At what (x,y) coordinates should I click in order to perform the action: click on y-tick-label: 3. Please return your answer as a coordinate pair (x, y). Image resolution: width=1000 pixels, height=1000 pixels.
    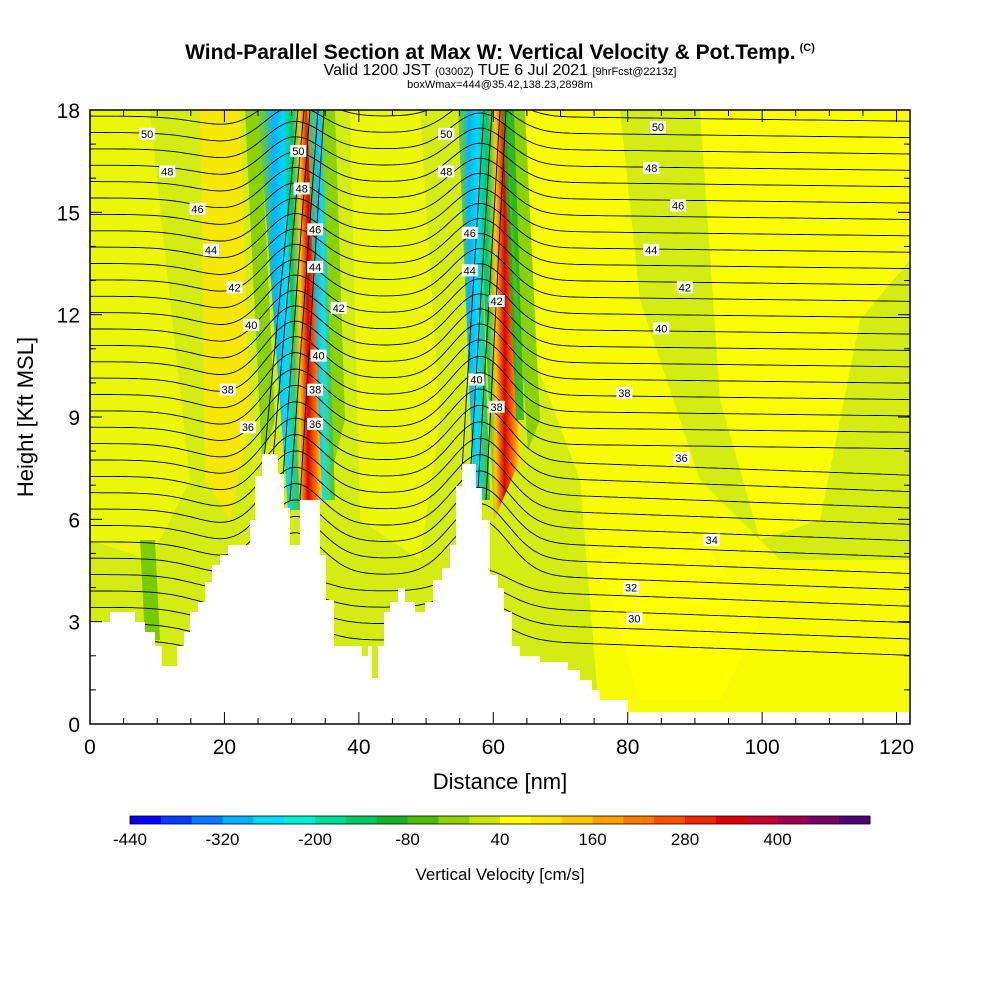
    Looking at the image, I should click on (74, 623).